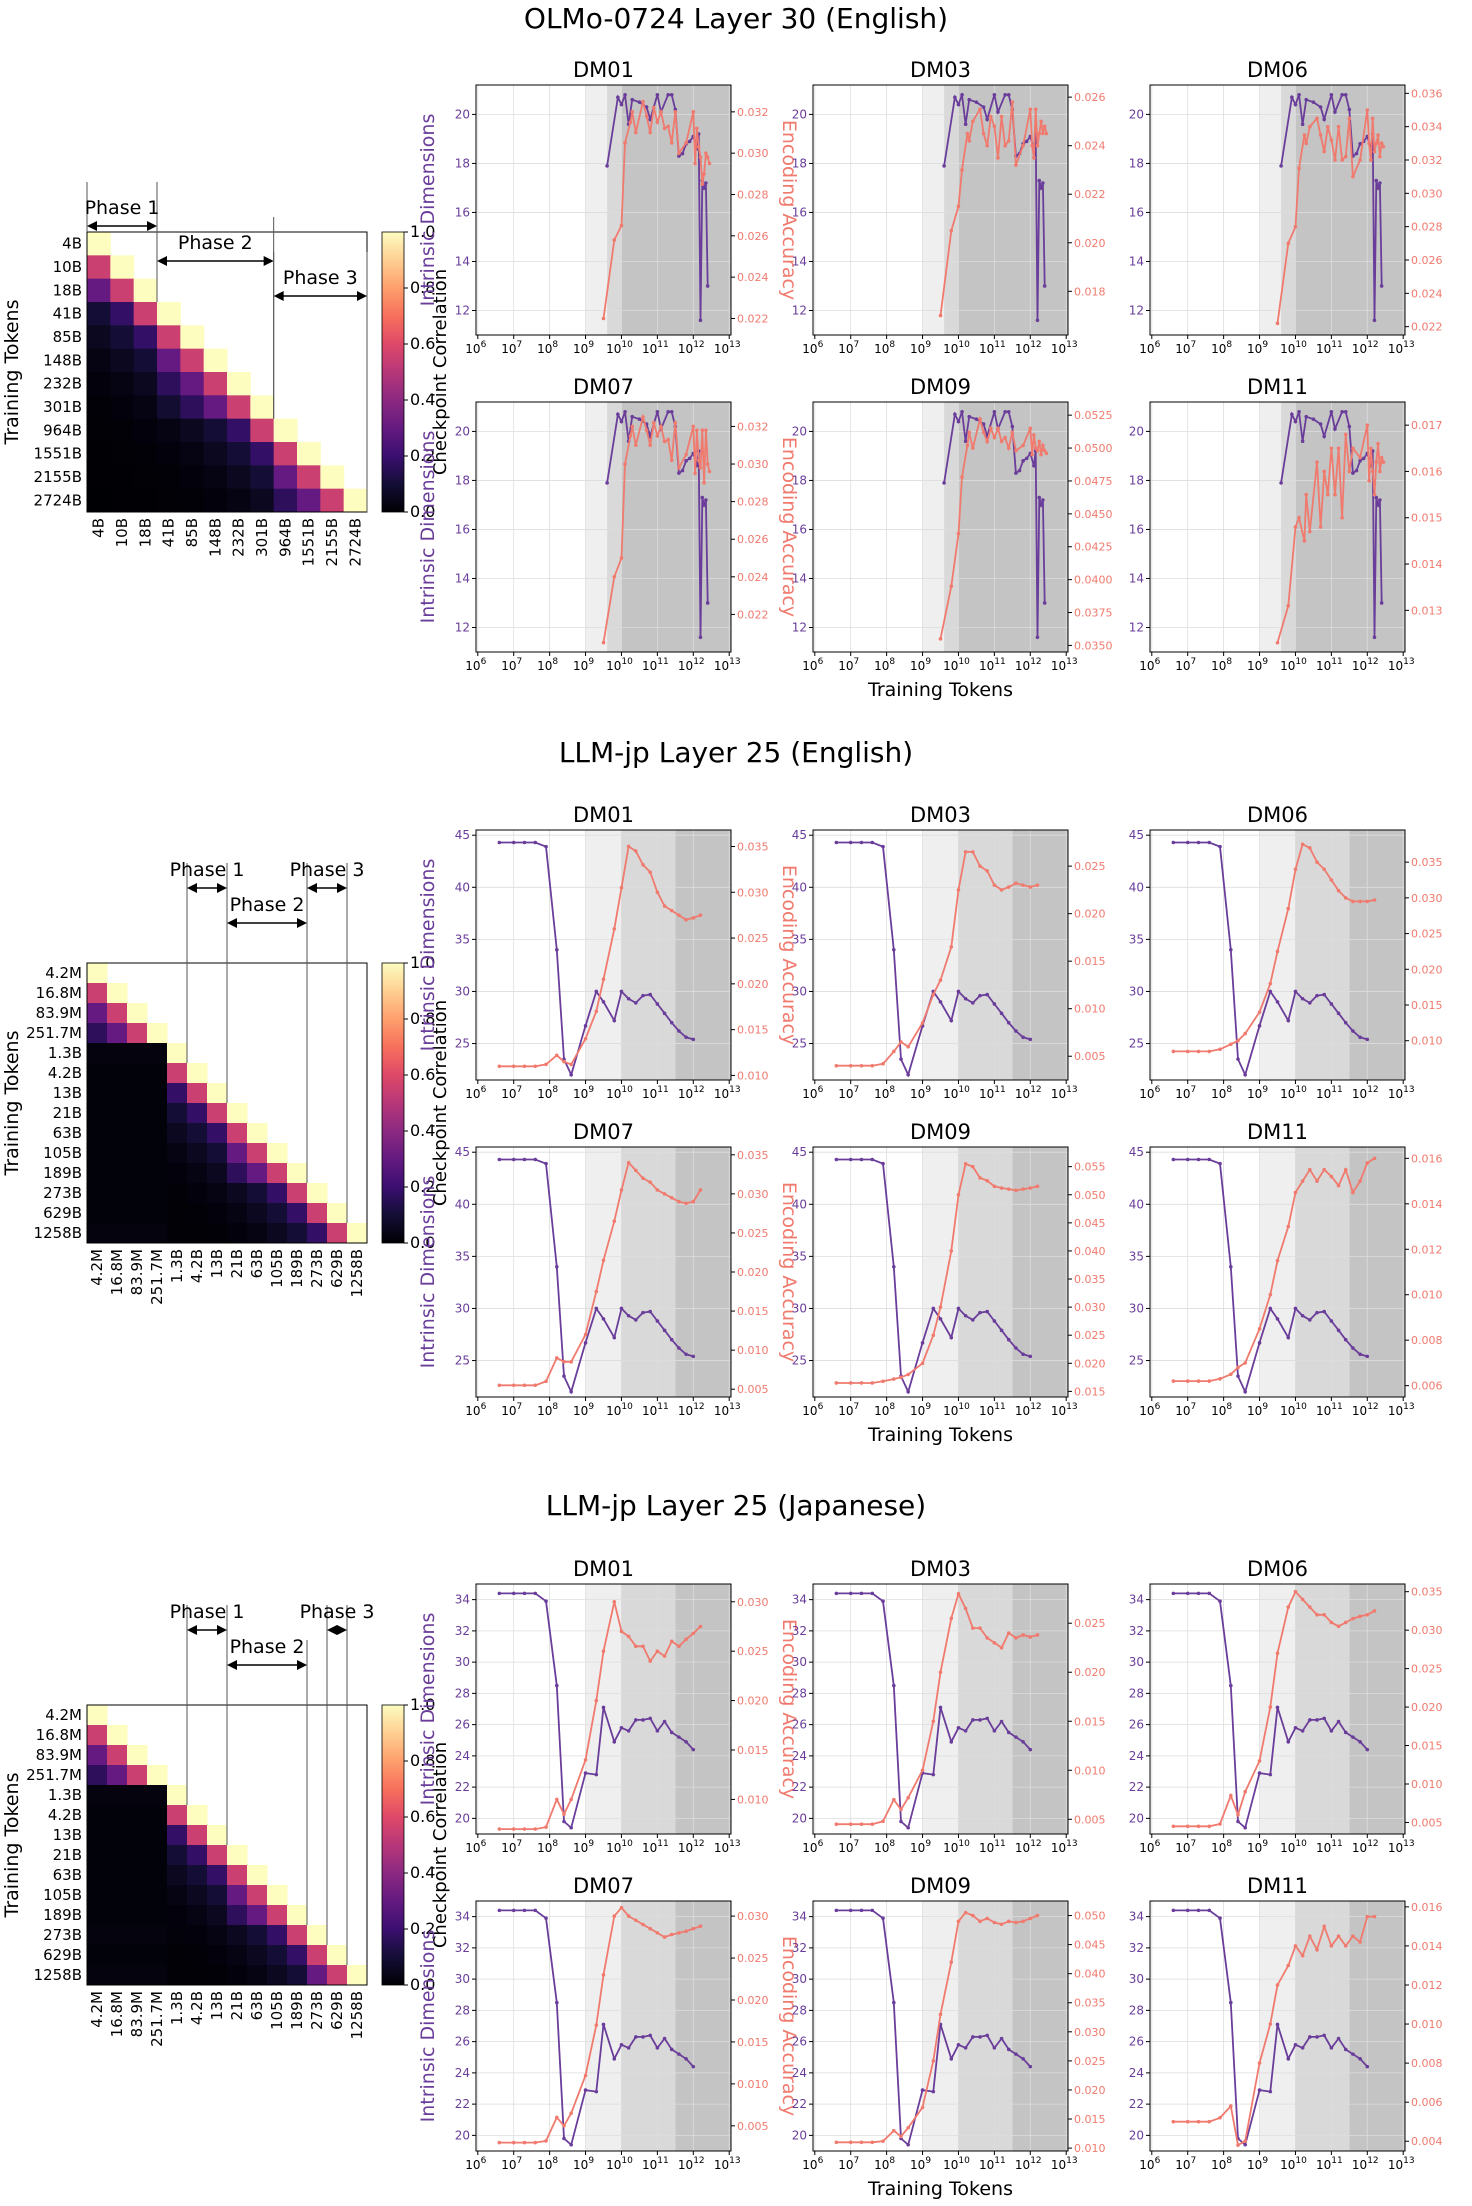  I want to click on heatmap-x-tick-label: 16.8M, so click(117, 1272).